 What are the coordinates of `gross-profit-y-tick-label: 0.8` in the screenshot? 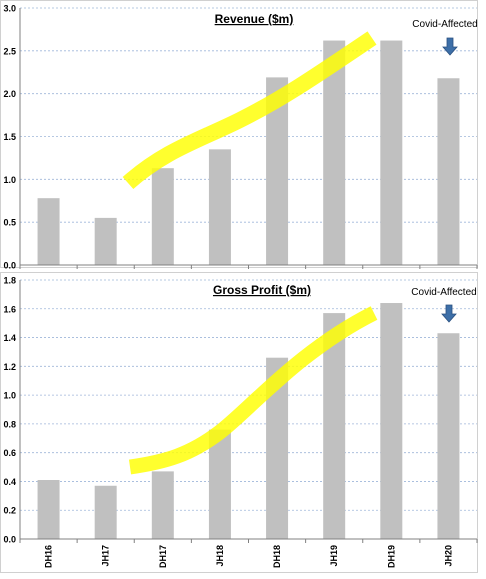 It's located at (9, 424).